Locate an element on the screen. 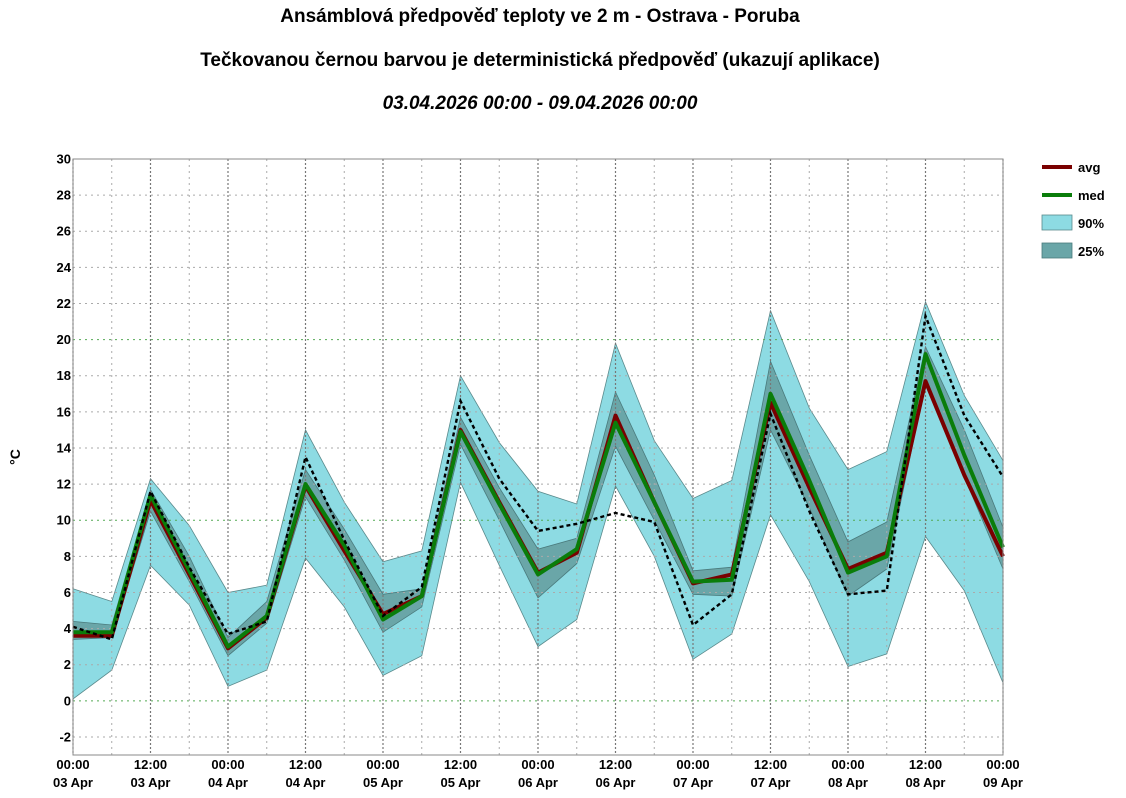  x-tick-label-date: 09 Apr is located at coordinates (1003, 782).